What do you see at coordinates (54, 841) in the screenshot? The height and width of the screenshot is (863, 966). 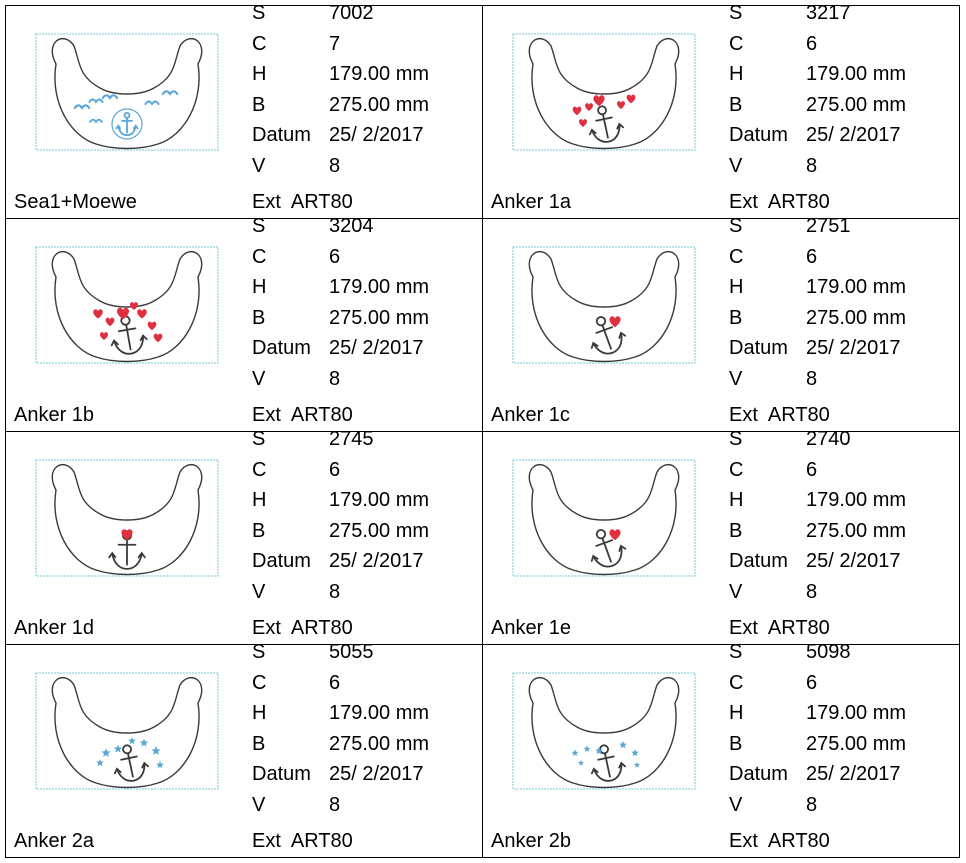 I see `design-name: Anker 2a` at bounding box center [54, 841].